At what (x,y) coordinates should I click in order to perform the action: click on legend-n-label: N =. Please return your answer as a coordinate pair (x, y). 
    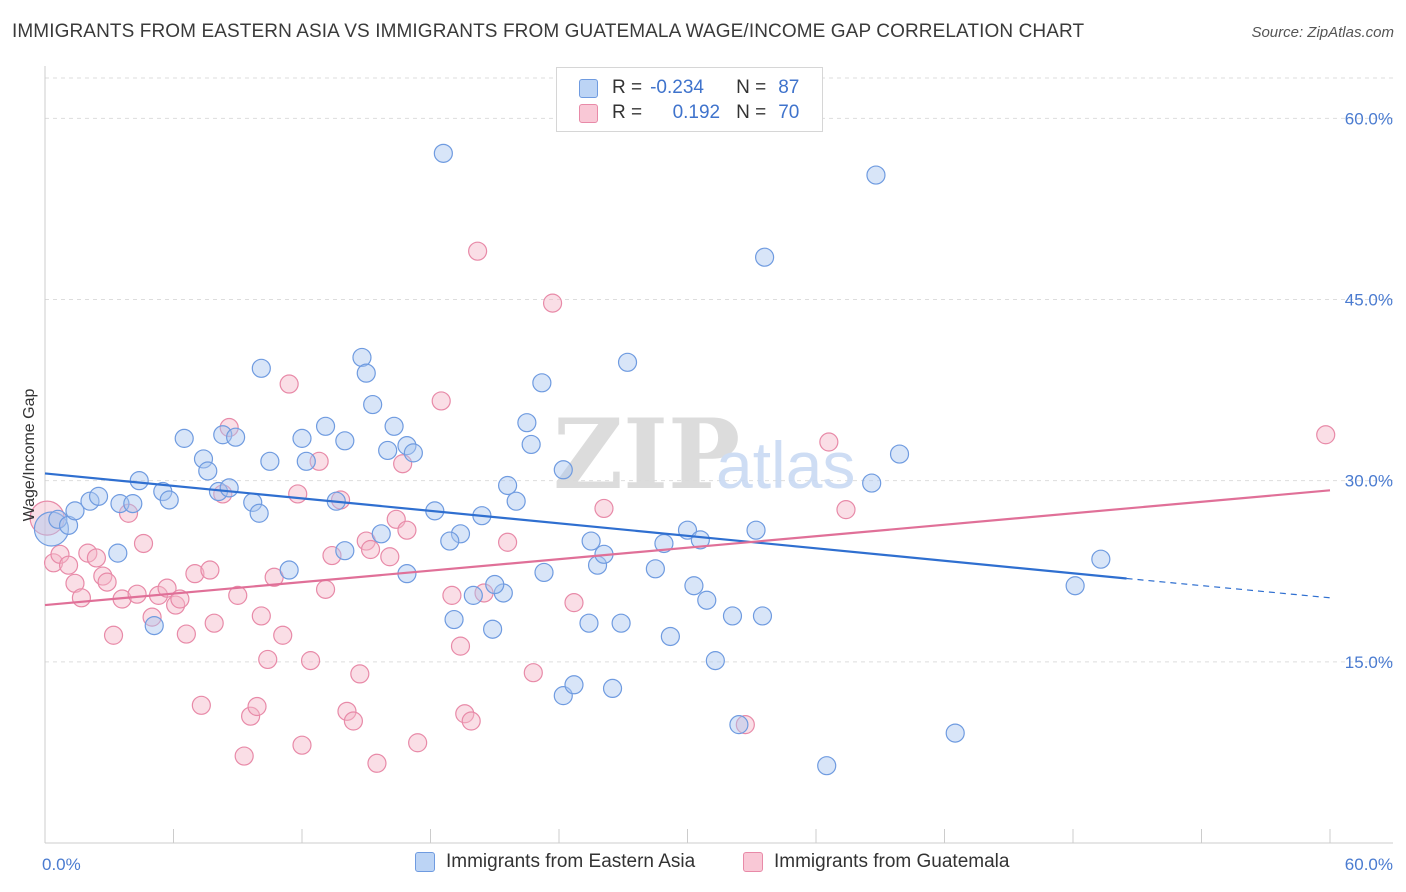
    Looking at the image, I should click on (751, 112).